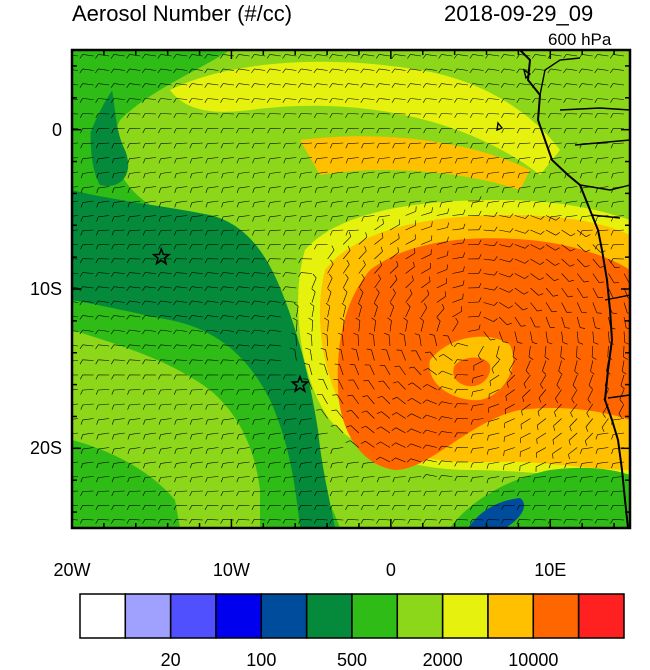 The height and width of the screenshot is (670, 650). What do you see at coordinates (261, 660) in the screenshot?
I see `colorbar-label: 100` at bounding box center [261, 660].